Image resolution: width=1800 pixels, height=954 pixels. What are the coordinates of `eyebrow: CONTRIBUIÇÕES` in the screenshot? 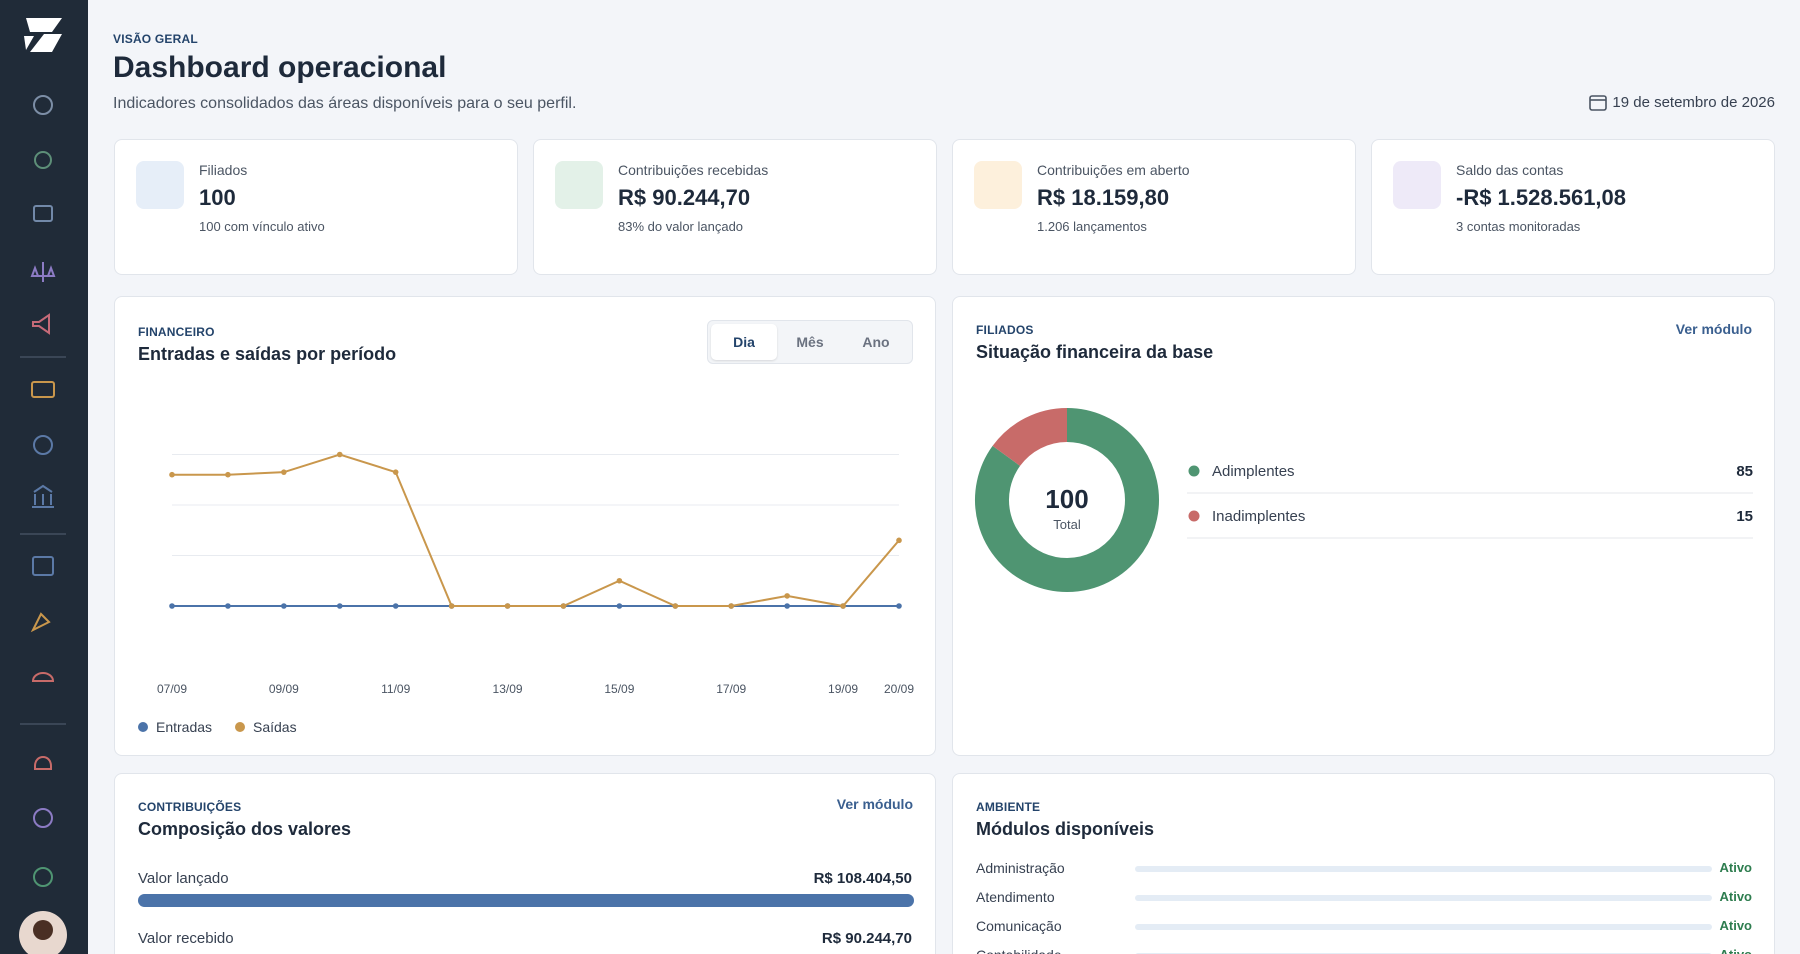 It's located at (190, 807).